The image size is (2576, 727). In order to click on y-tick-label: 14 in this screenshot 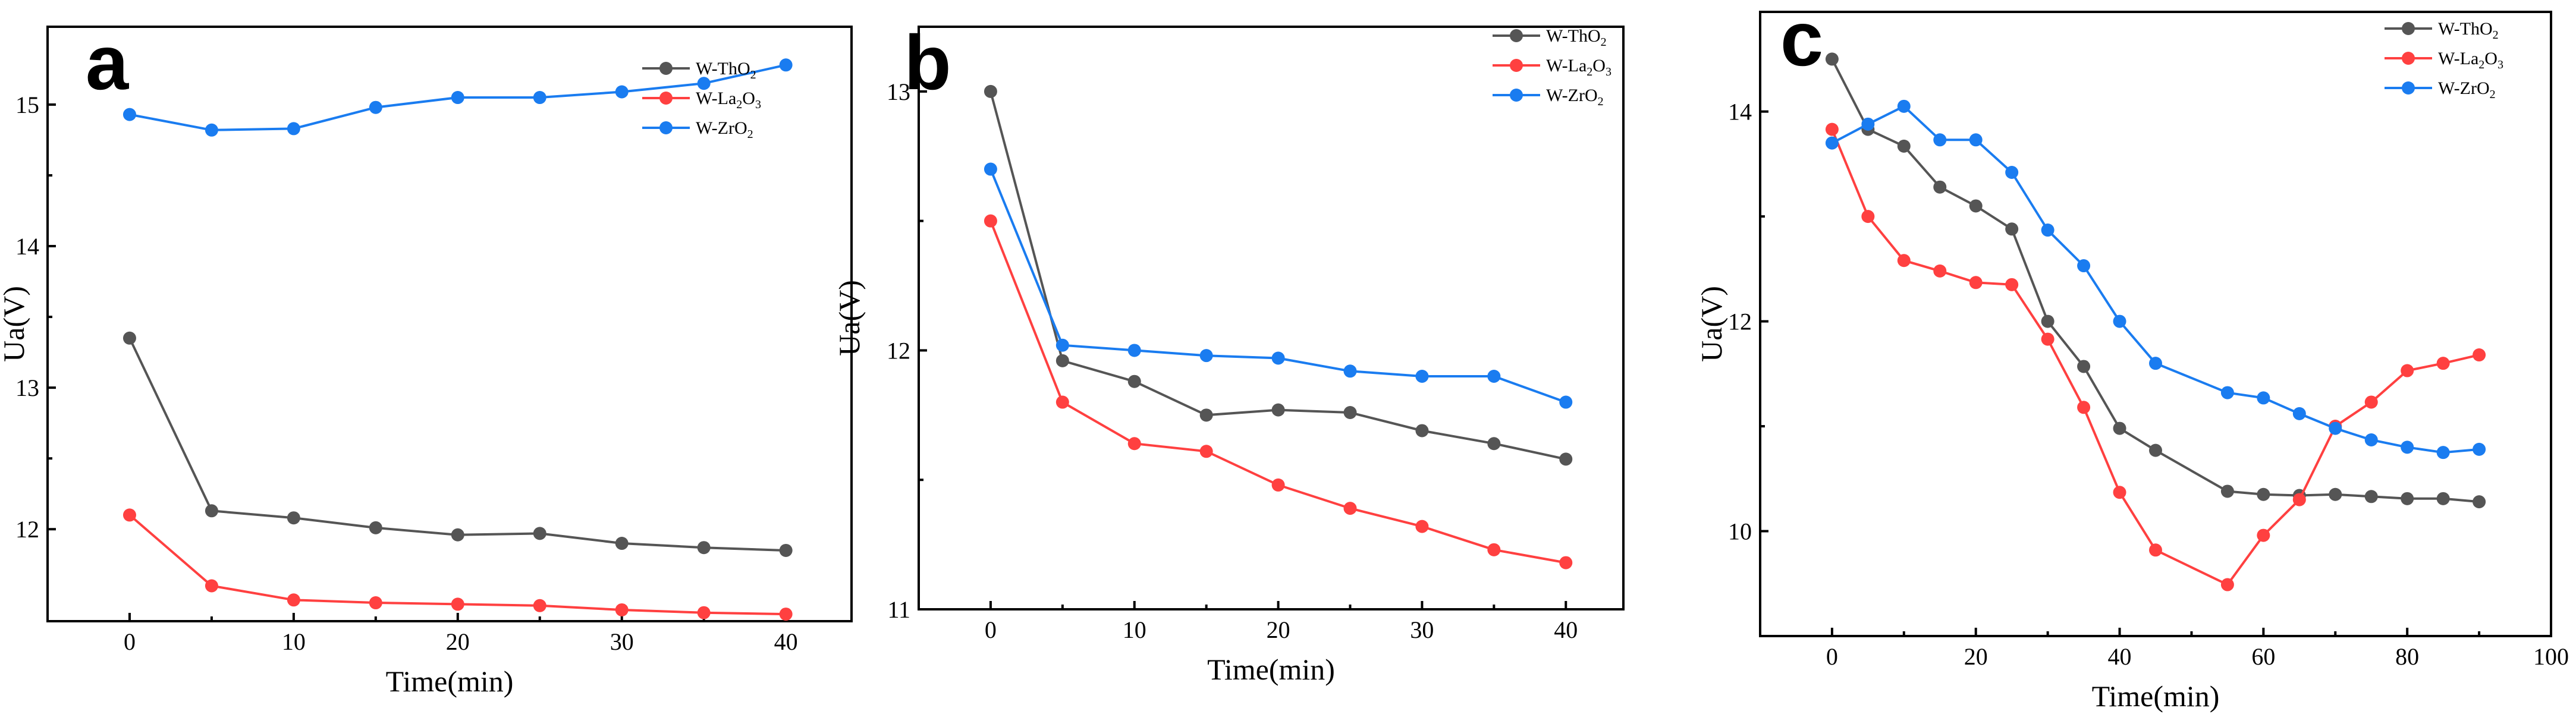, I will do `click(1740, 112)`.